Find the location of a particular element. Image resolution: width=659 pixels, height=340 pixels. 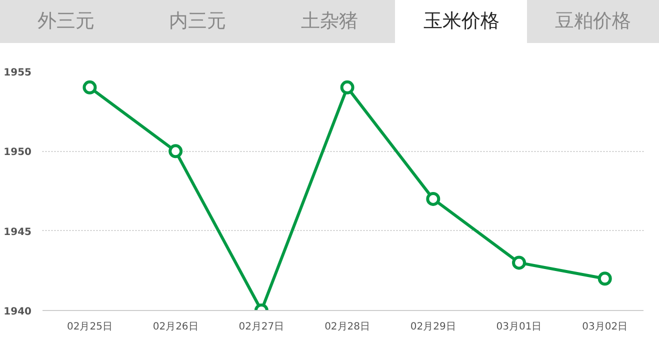

x-tick-label: 03月01日 is located at coordinates (519, 327).